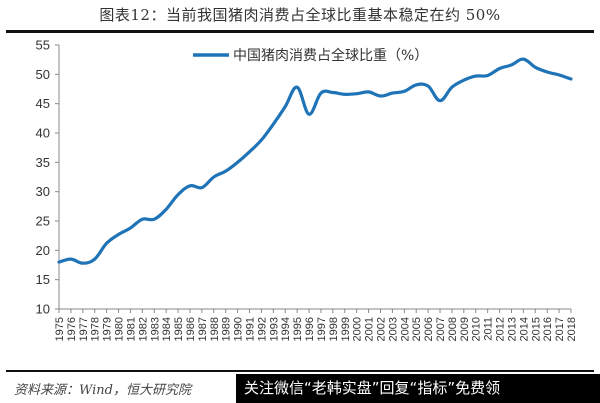  What do you see at coordinates (60, 329) in the screenshot?
I see `x-tick-label: 1975` at bounding box center [60, 329].